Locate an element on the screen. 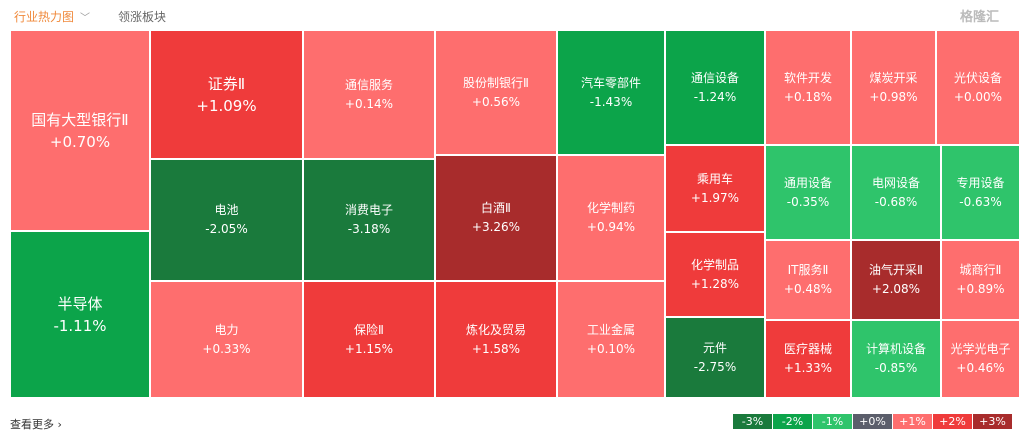 This screenshot has width=1023, height=438. heatmap-cell: 保险Ⅱ +1.15% is located at coordinates (369, 339).